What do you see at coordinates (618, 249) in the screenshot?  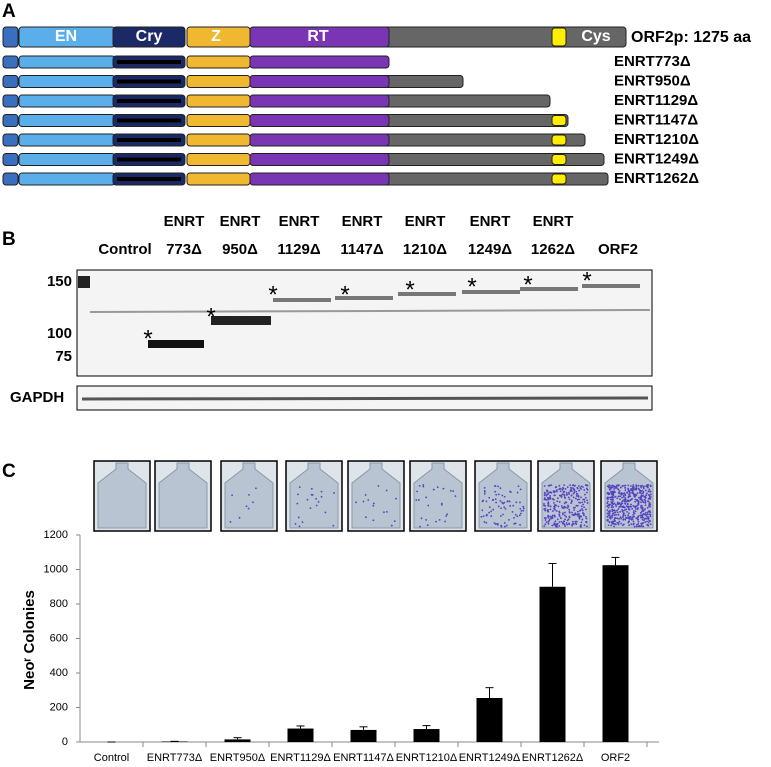 I see `lane-label: ORF2` at bounding box center [618, 249].